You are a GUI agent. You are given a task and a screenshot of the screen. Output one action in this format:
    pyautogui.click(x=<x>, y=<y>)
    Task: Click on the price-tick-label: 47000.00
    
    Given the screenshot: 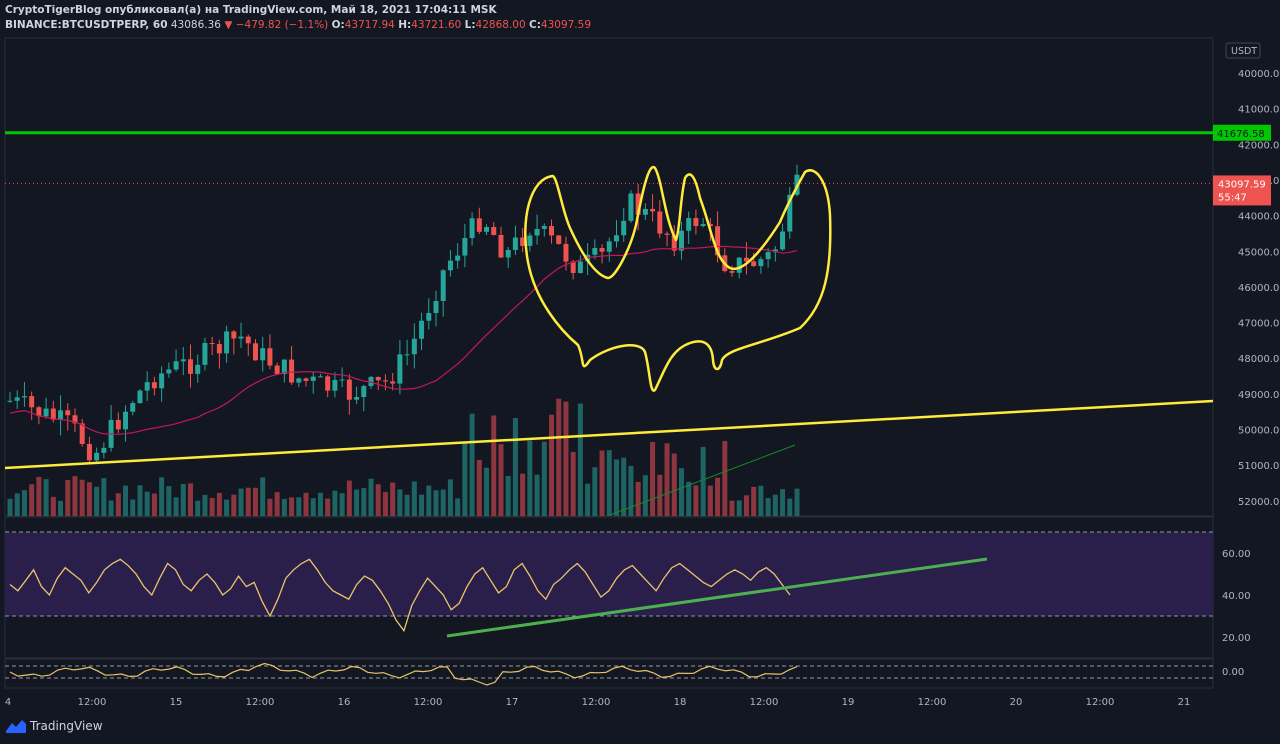 What is the action you would take?
    pyautogui.click(x=1259, y=324)
    